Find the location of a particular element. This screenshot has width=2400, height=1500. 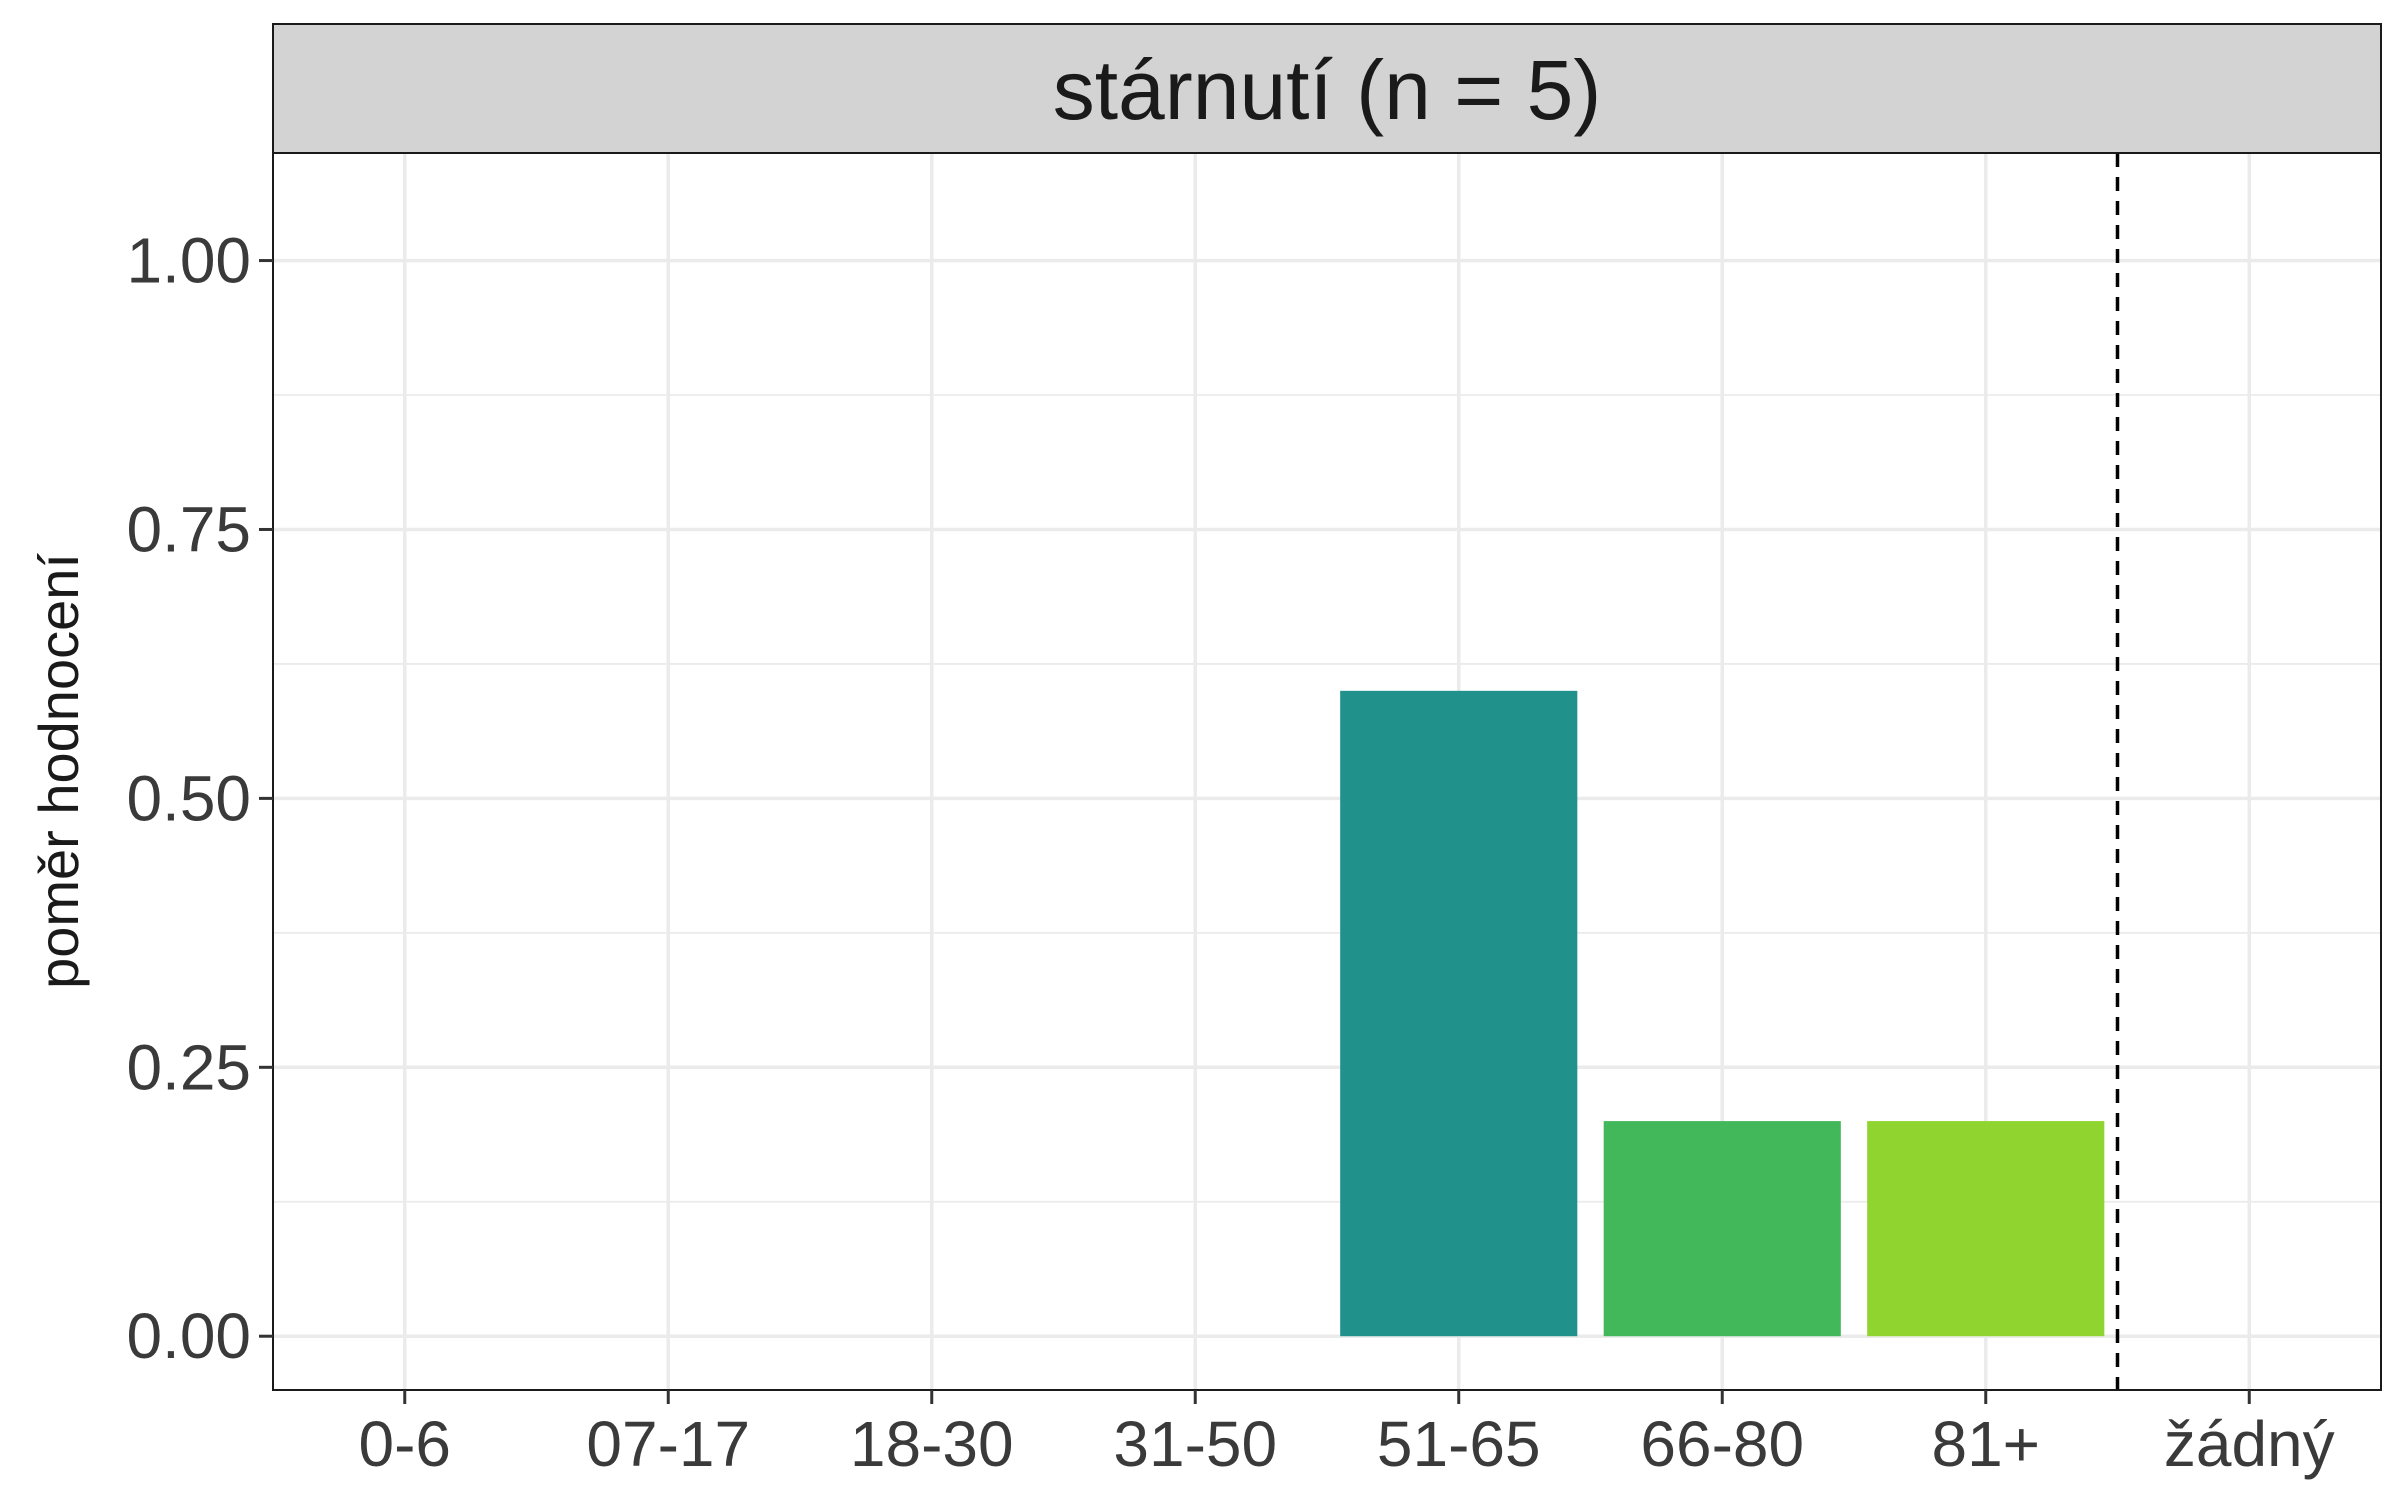

y-tick-label: 1.00 is located at coordinates (188, 261).